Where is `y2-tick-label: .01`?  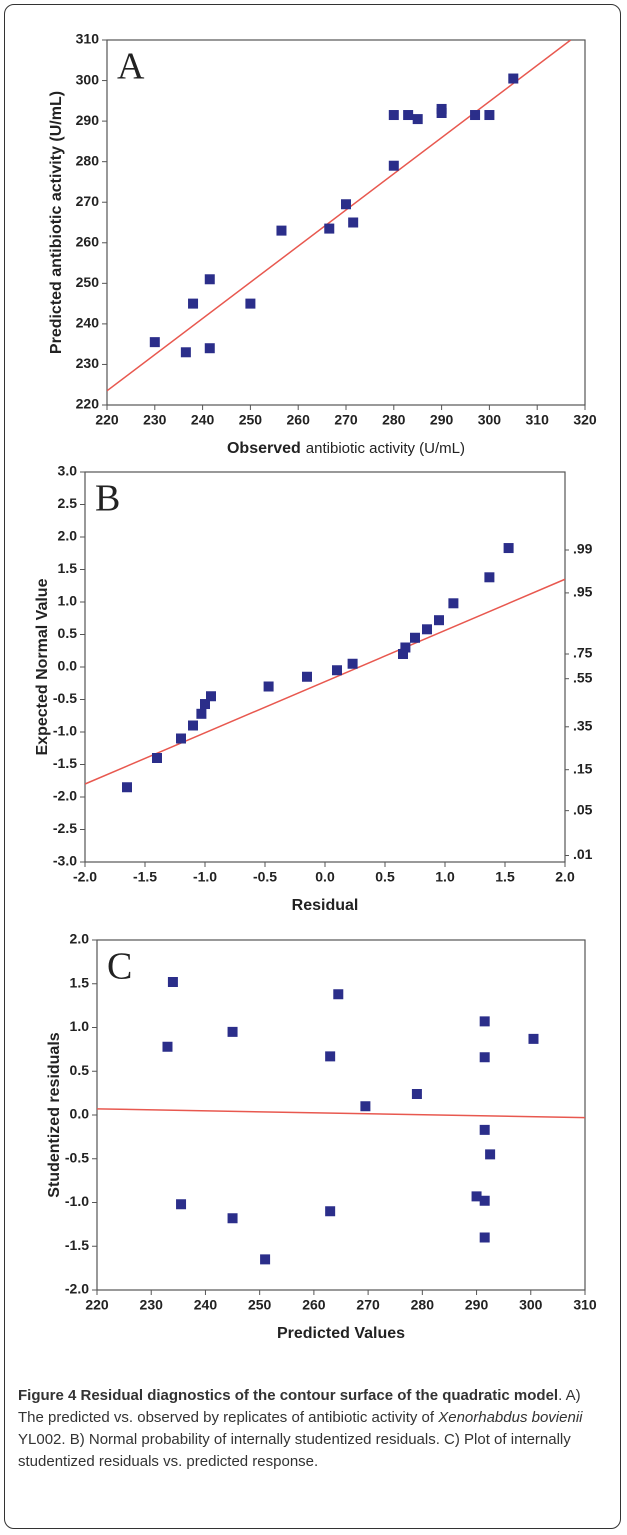
y2-tick-label: .01 is located at coordinates (583, 854).